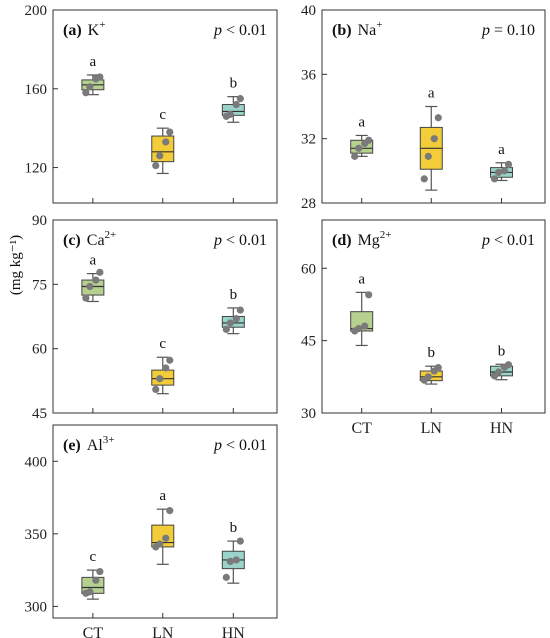  I want to click on y-tick-label: 32, so click(308, 140).